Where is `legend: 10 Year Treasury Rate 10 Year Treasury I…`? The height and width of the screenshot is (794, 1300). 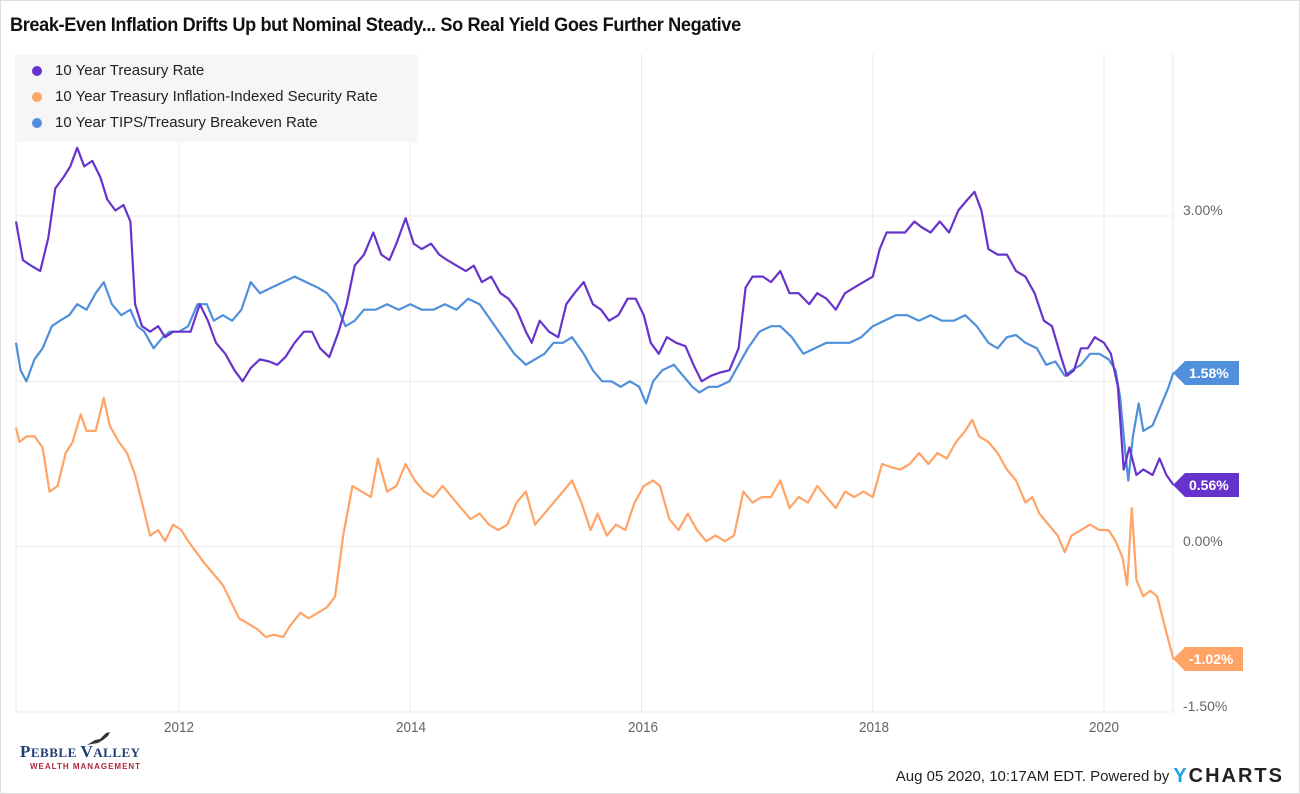
legend: 10 Year Treasury Rate 10 Year Treasury I… is located at coordinates (217, 98).